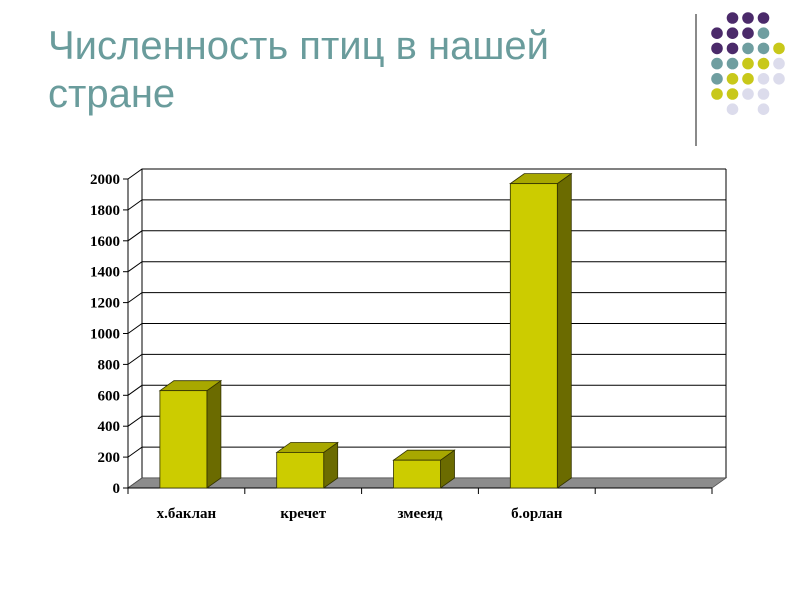 This screenshot has width=800, height=600. What do you see at coordinates (109, 427) in the screenshot?
I see `y-tick-label: 400` at bounding box center [109, 427].